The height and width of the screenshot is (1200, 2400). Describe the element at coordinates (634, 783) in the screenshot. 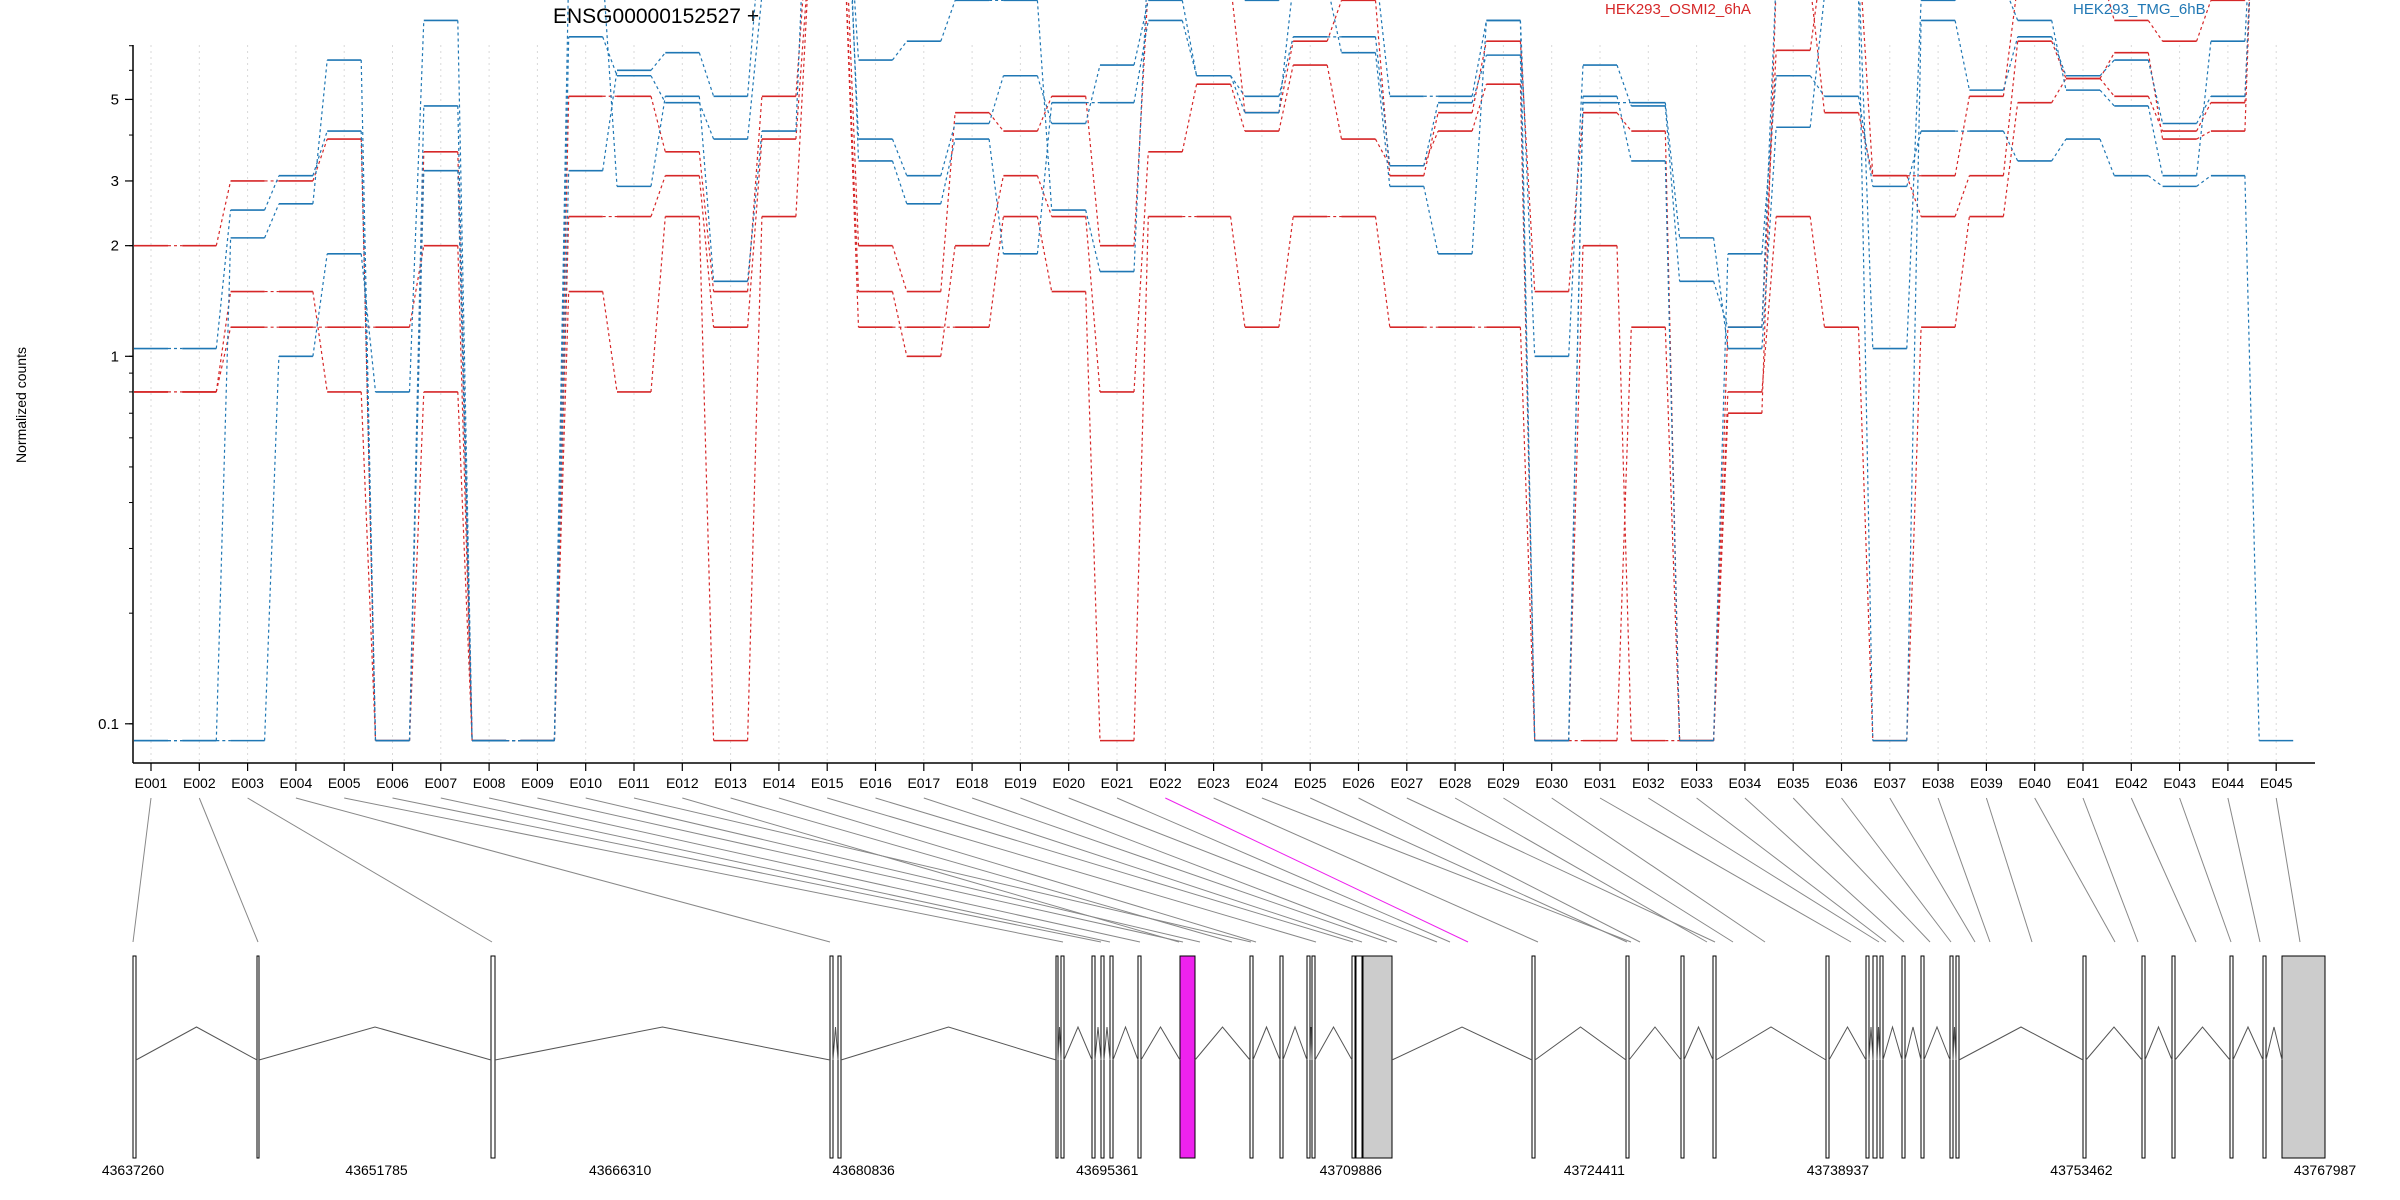

I see `exon-label-E011: E011` at that location.